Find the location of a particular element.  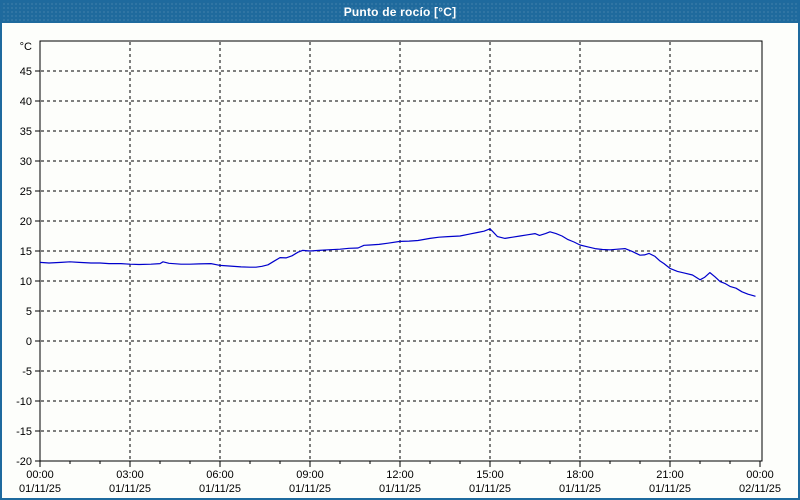

x-tick-time-label: 18:00 is located at coordinates (580, 475).